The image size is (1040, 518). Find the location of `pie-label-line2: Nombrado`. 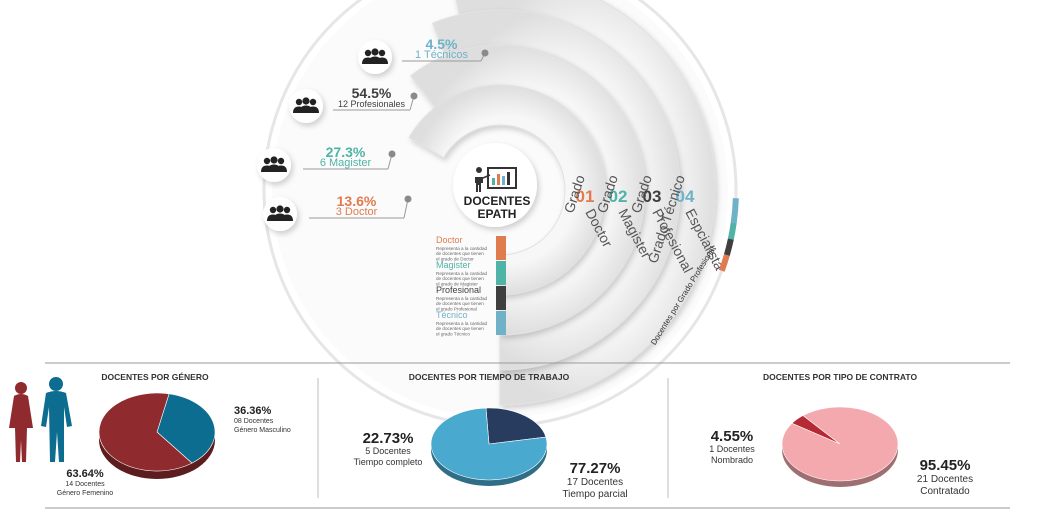

pie-label-line2: Nombrado is located at coordinates (732, 460).